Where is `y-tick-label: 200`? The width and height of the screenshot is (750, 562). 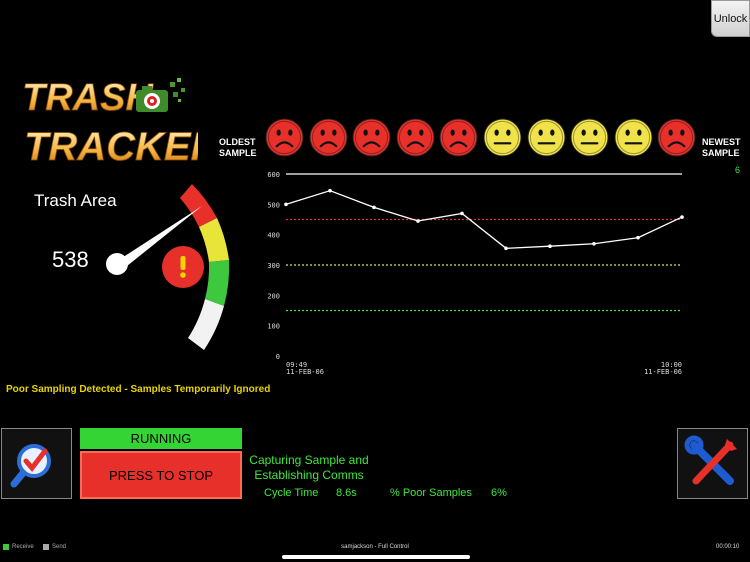
y-tick-label: 200 is located at coordinates (273, 296).